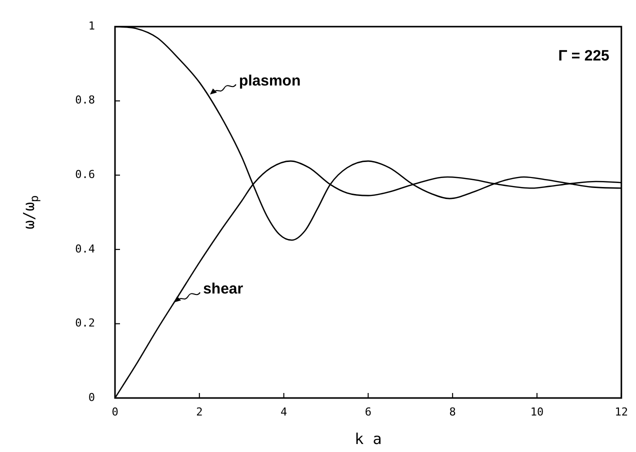 This screenshot has height=452, width=636. Describe the element at coordinates (91, 397) in the screenshot. I see `y-tick-label: 0` at that location.